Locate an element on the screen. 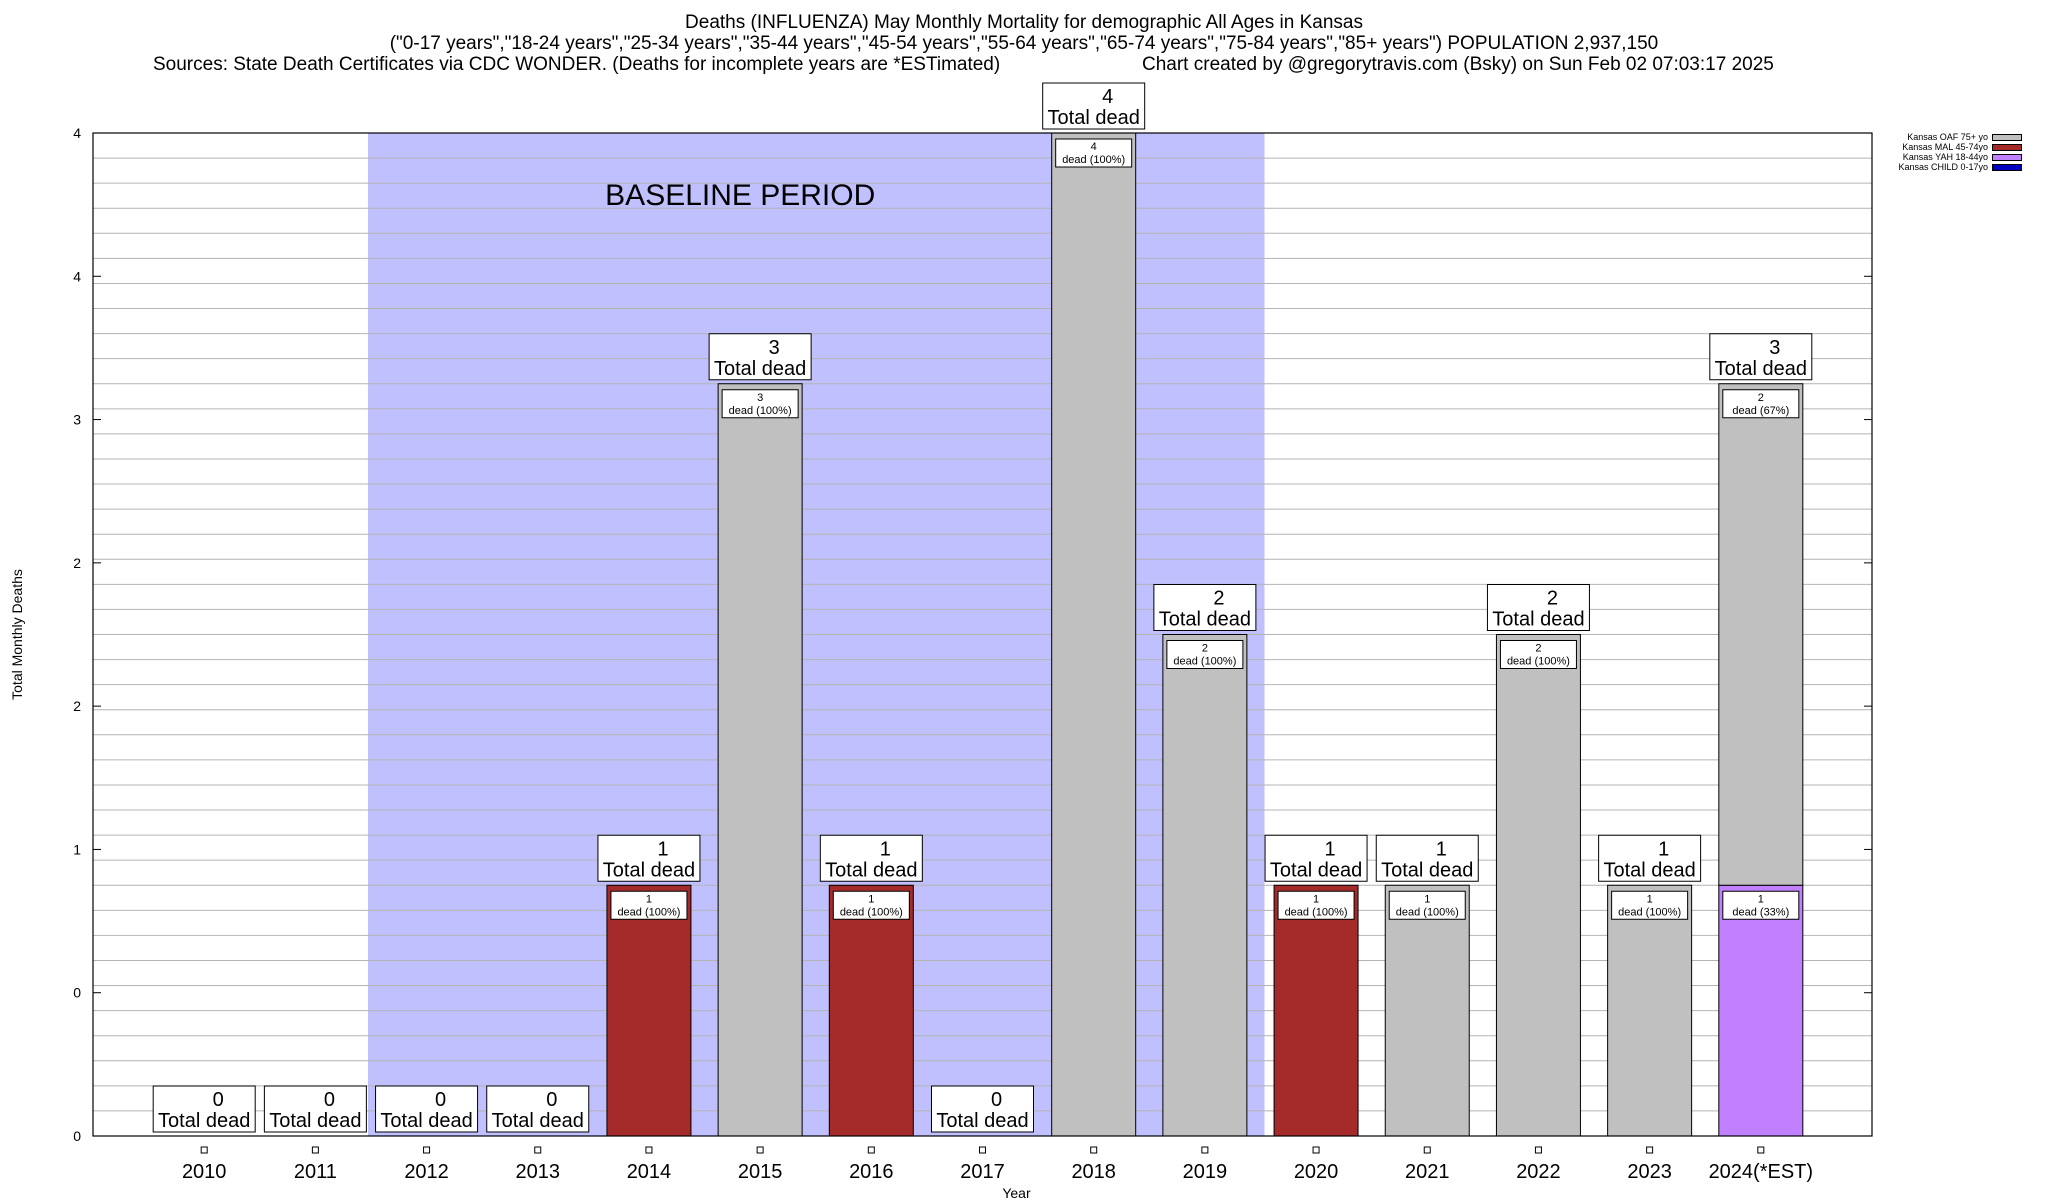 Image resolution: width=2048 pixels, height=1200 pixels. x-tick-label: 2020 is located at coordinates (1316, 1172).